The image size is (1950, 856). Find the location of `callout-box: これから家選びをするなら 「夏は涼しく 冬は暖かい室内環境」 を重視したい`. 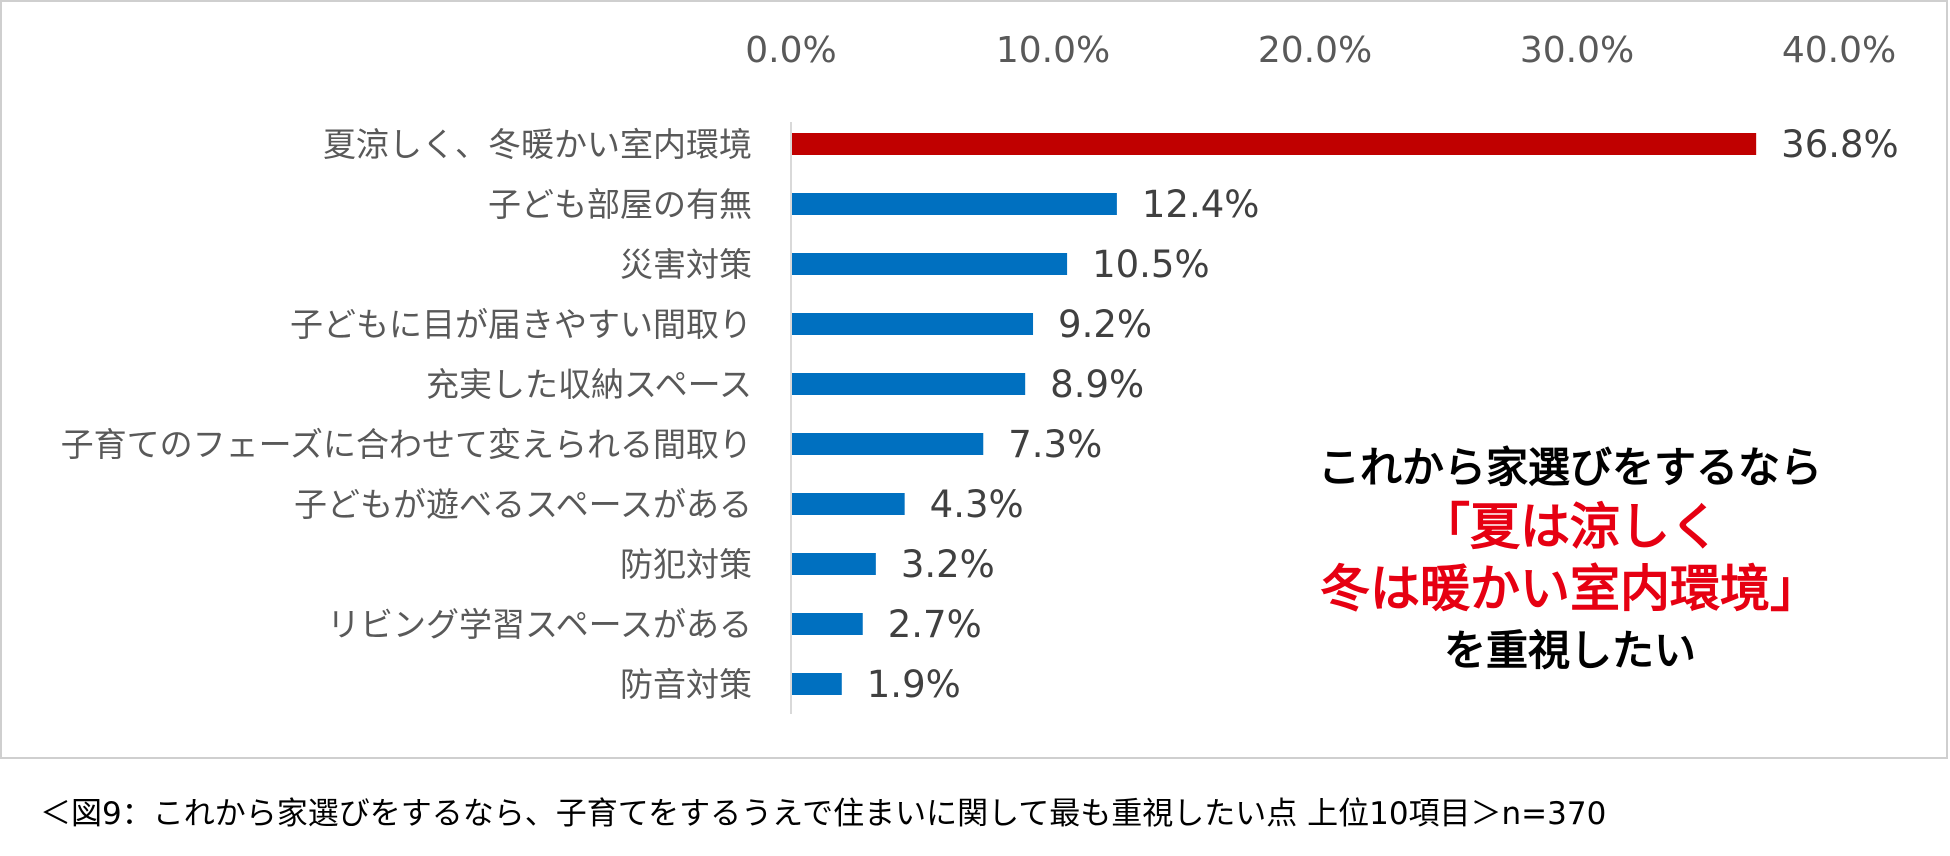

callout-box: これから家選びをするなら 「夏は涼しく 冬は暖かい室内環境」 を重視したい is located at coordinates (1570, 561).